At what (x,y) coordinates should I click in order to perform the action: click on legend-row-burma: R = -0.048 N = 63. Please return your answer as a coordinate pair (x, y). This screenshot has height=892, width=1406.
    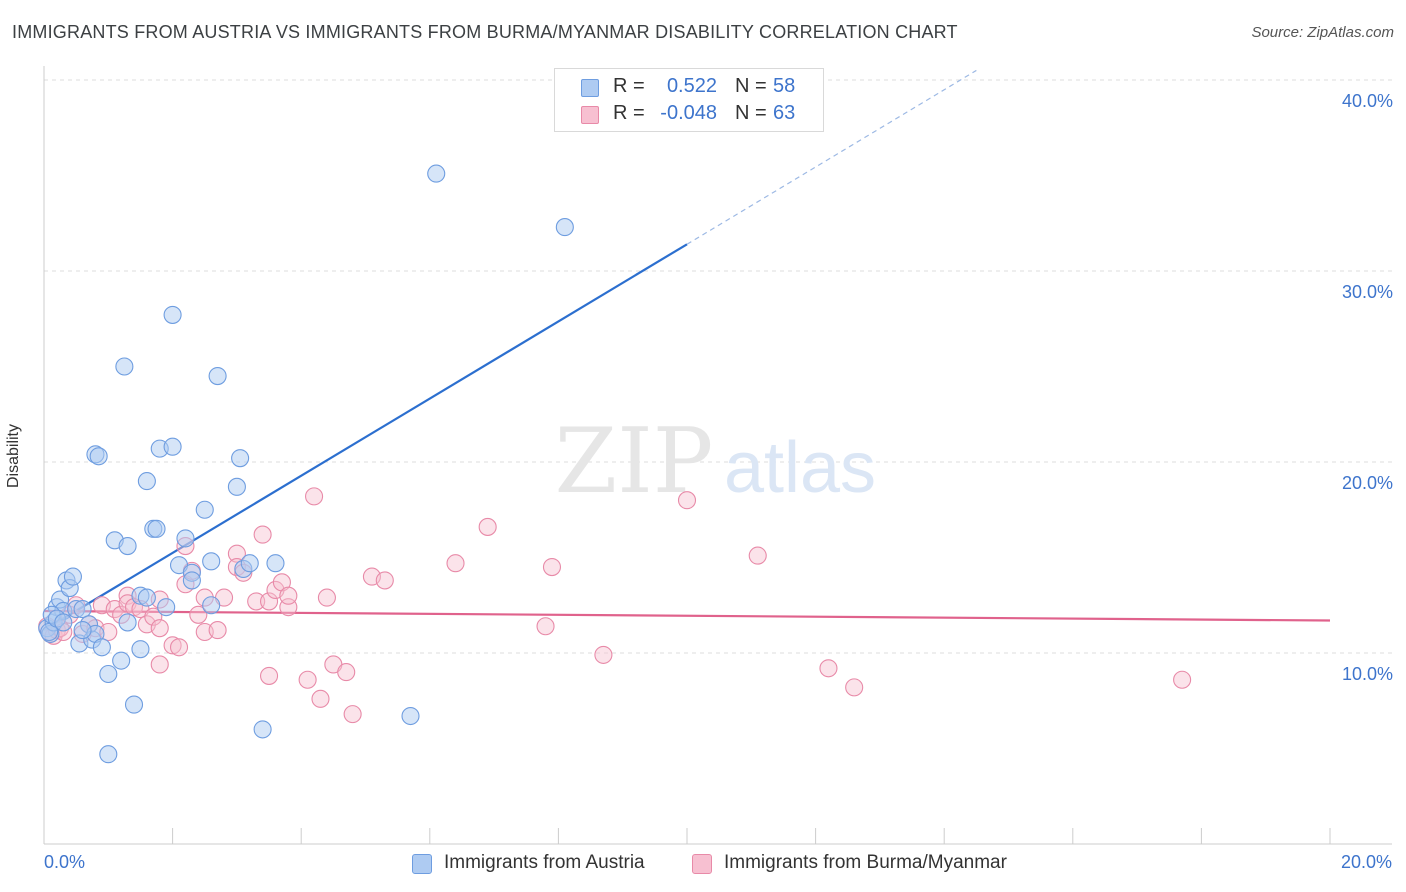
    Looking at the image, I should click on (689, 114).